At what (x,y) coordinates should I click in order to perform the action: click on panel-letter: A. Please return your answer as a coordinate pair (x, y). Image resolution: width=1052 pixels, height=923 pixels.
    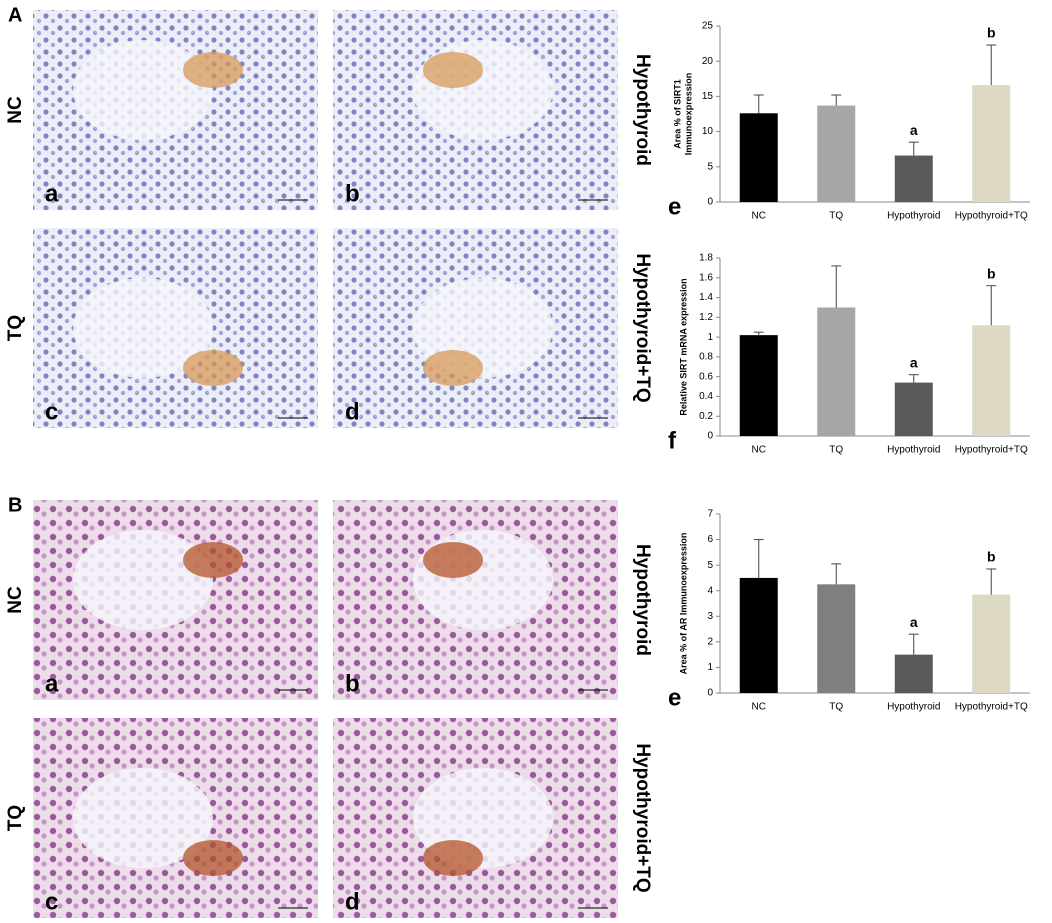
    Looking at the image, I should click on (15, 15).